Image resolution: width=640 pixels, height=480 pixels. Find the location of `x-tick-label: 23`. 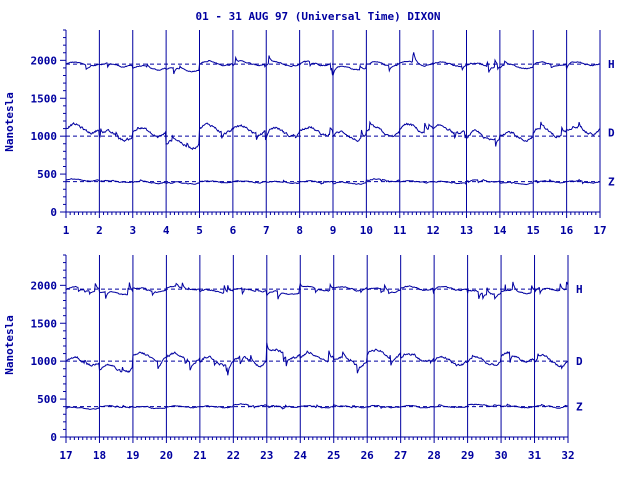

x-tick-label: 23 is located at coordinates (266, 455).